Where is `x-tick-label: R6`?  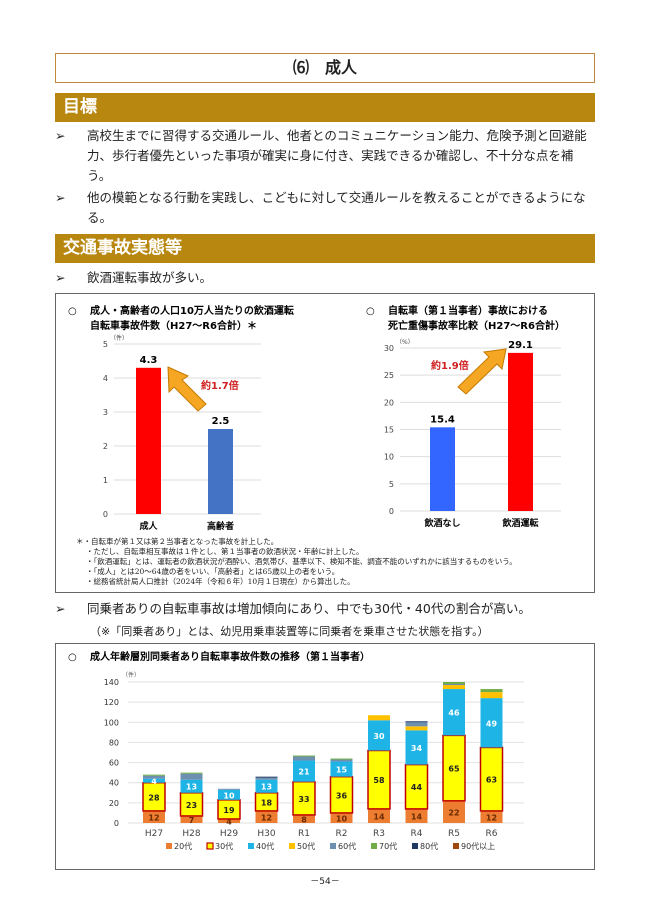 x-tick-label: R6 is located at coordinates (492, 834).